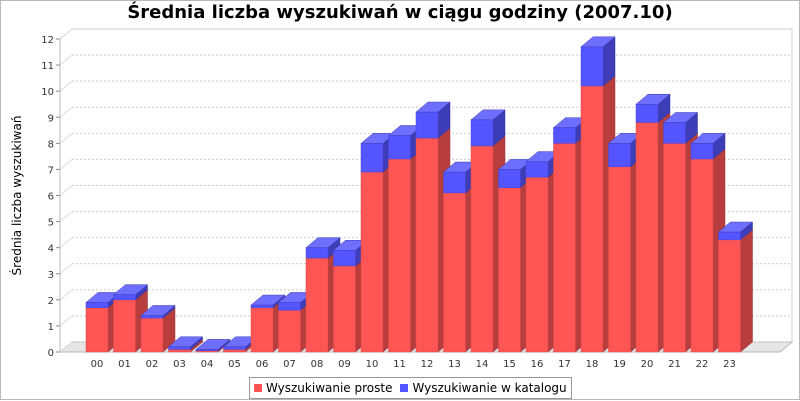  Describe the element at coordinates (619, 364) in the screenshot. I see `x-tick-label: 19` at that location.